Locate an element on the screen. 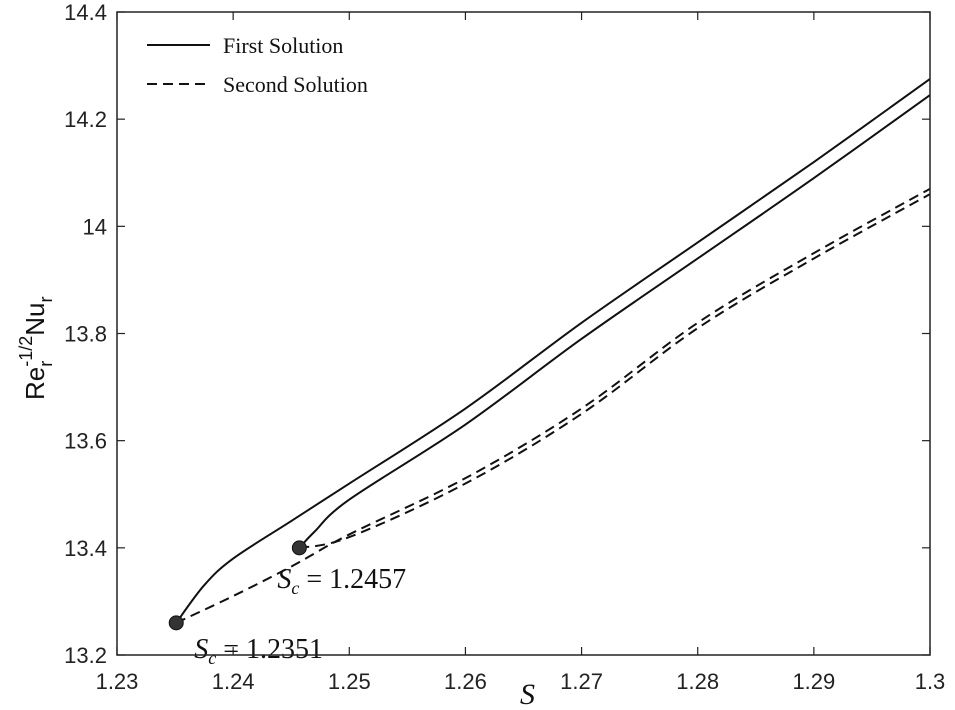 The height and width of the screenshot is (710, 955). x-tick-label: 1.24 is located at coordinates (233, 681).